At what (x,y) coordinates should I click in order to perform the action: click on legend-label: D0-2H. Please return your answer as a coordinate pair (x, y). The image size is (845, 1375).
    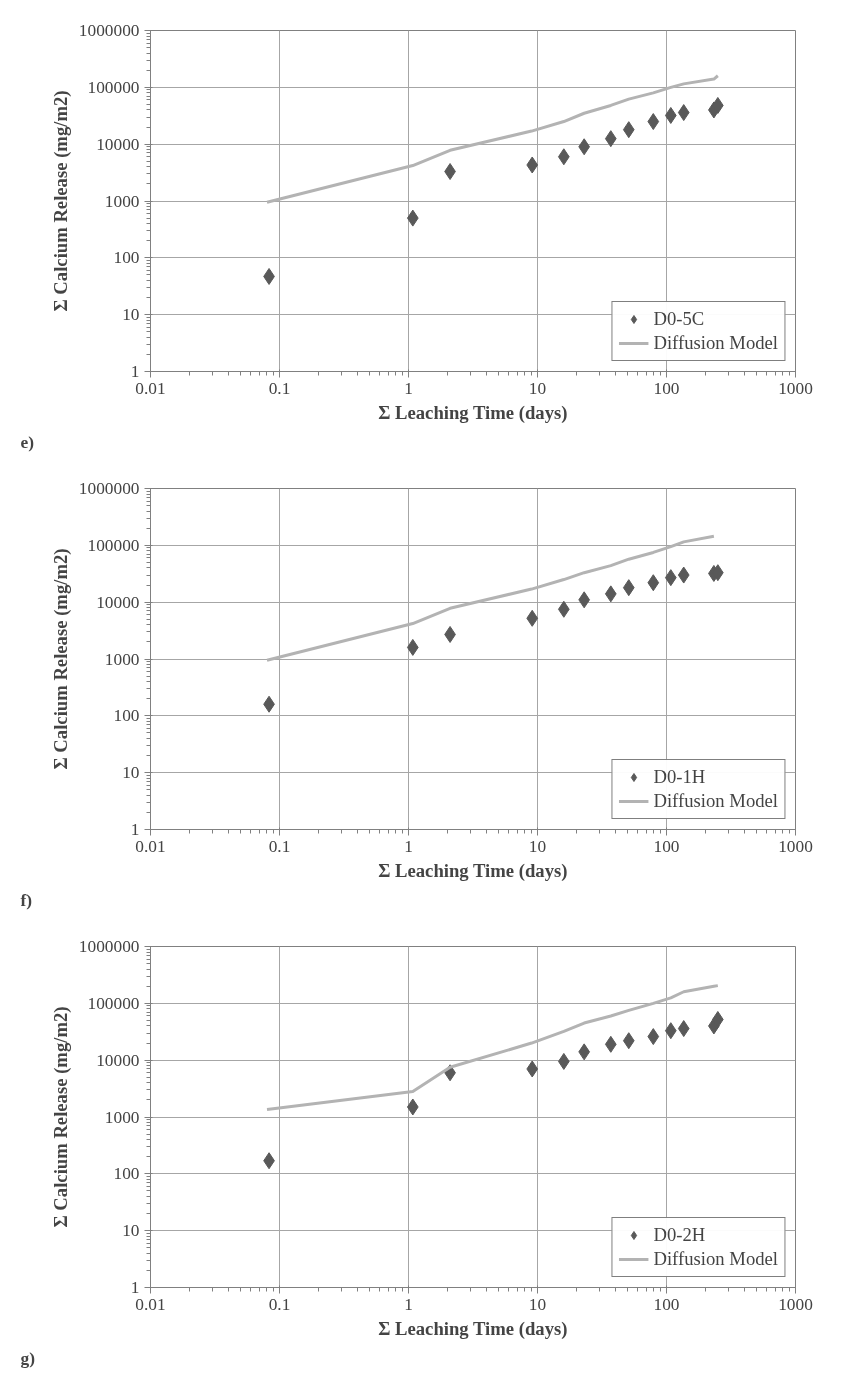
    Looking at the image, I should click on (679, 1235).